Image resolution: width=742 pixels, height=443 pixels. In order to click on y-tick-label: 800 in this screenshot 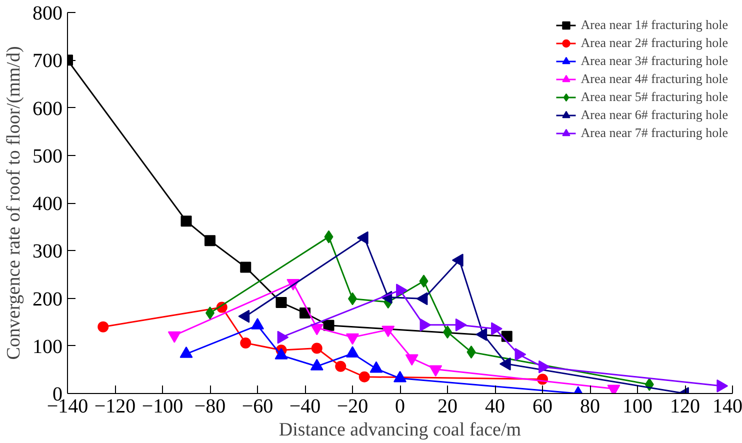, I will do `click(47, 13)`.